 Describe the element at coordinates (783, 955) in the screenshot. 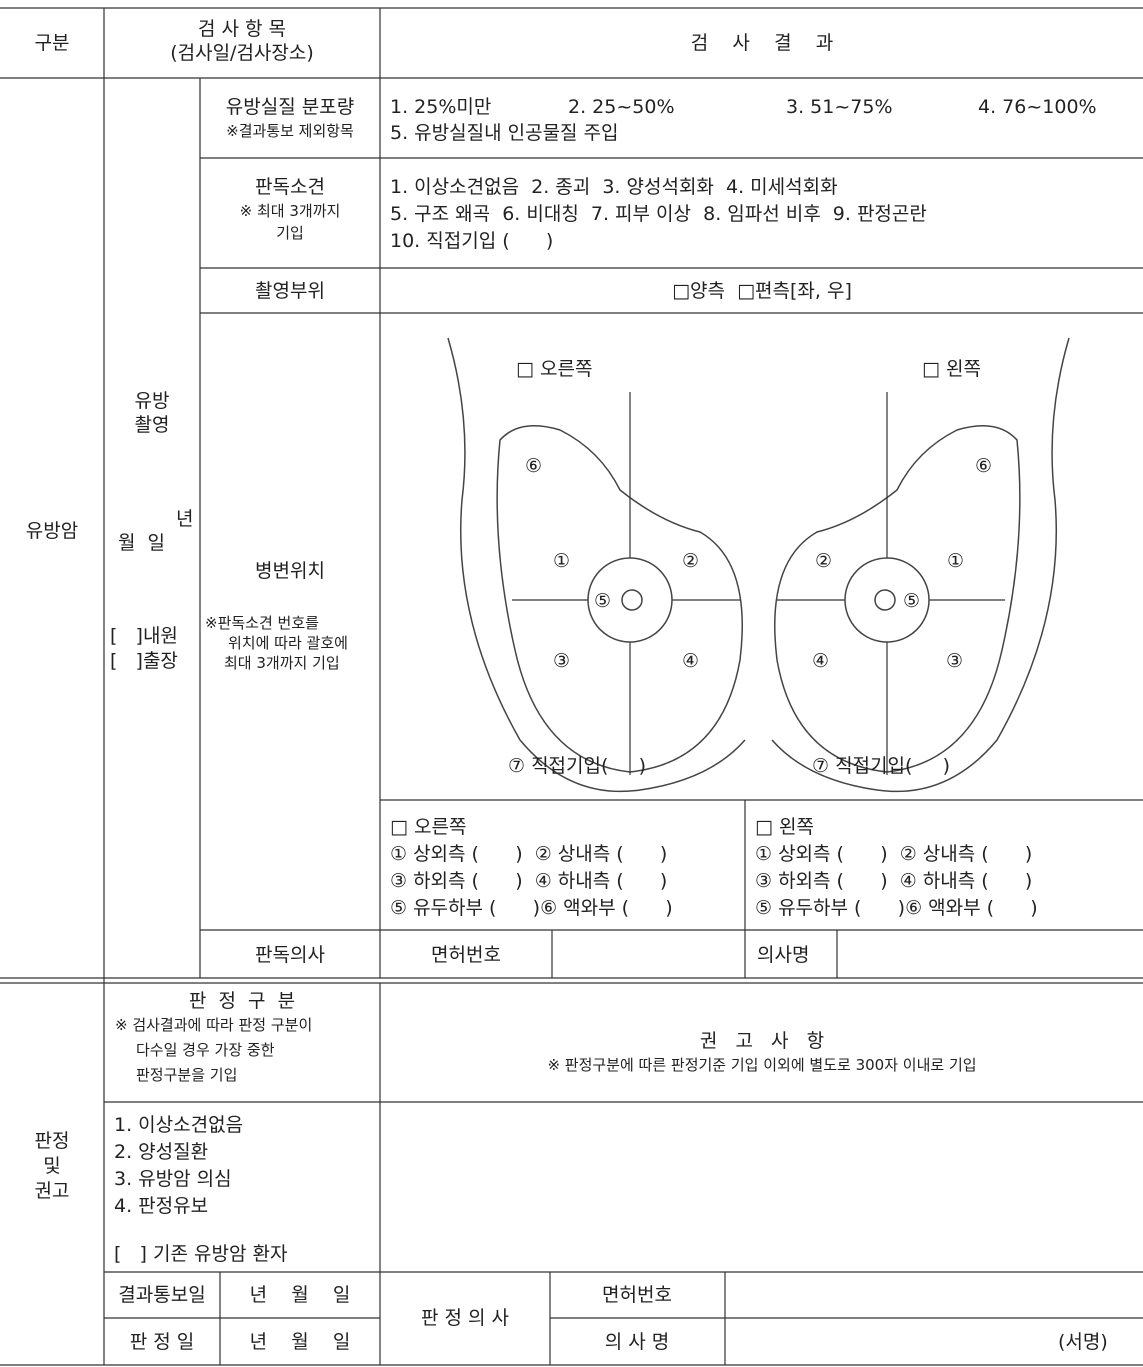

I see `form-text: 의사명` at that location.